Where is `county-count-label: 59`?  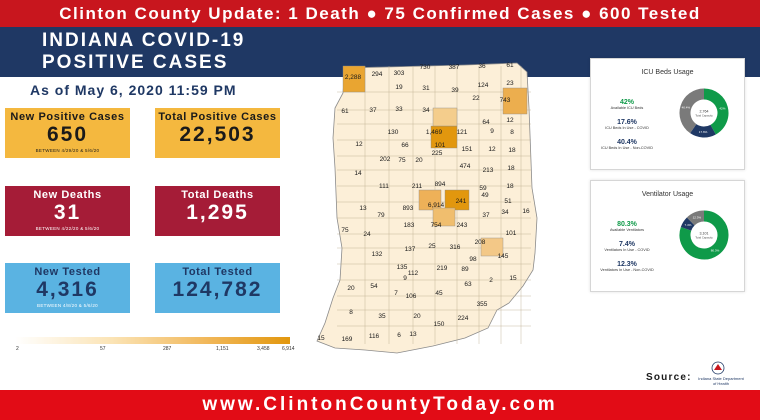 county-count-label: 59 is located at coordinates (483, 188).